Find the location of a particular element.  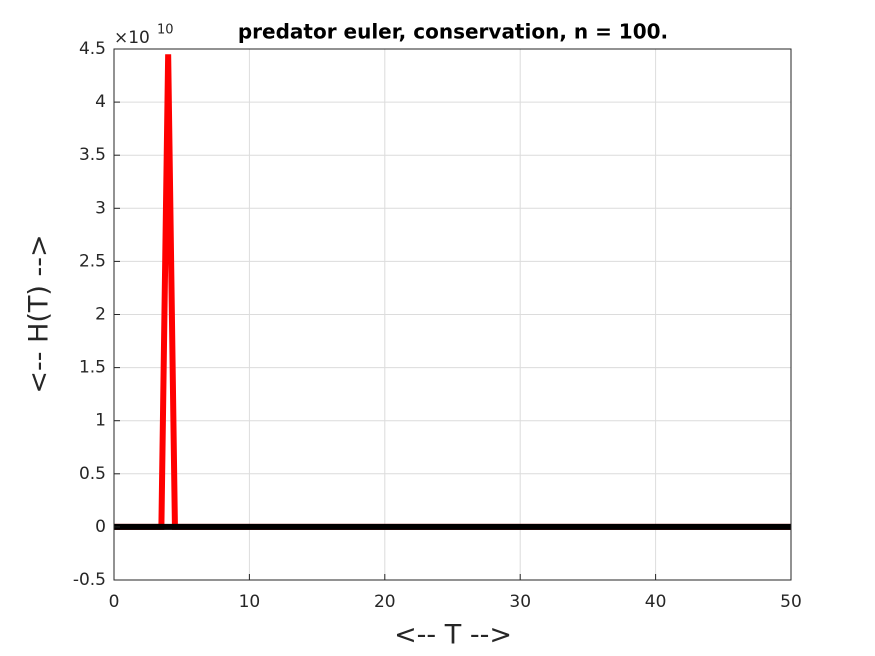

chart-title: predator euler, conservation, n = 100. is located at coordinates (453, 32).